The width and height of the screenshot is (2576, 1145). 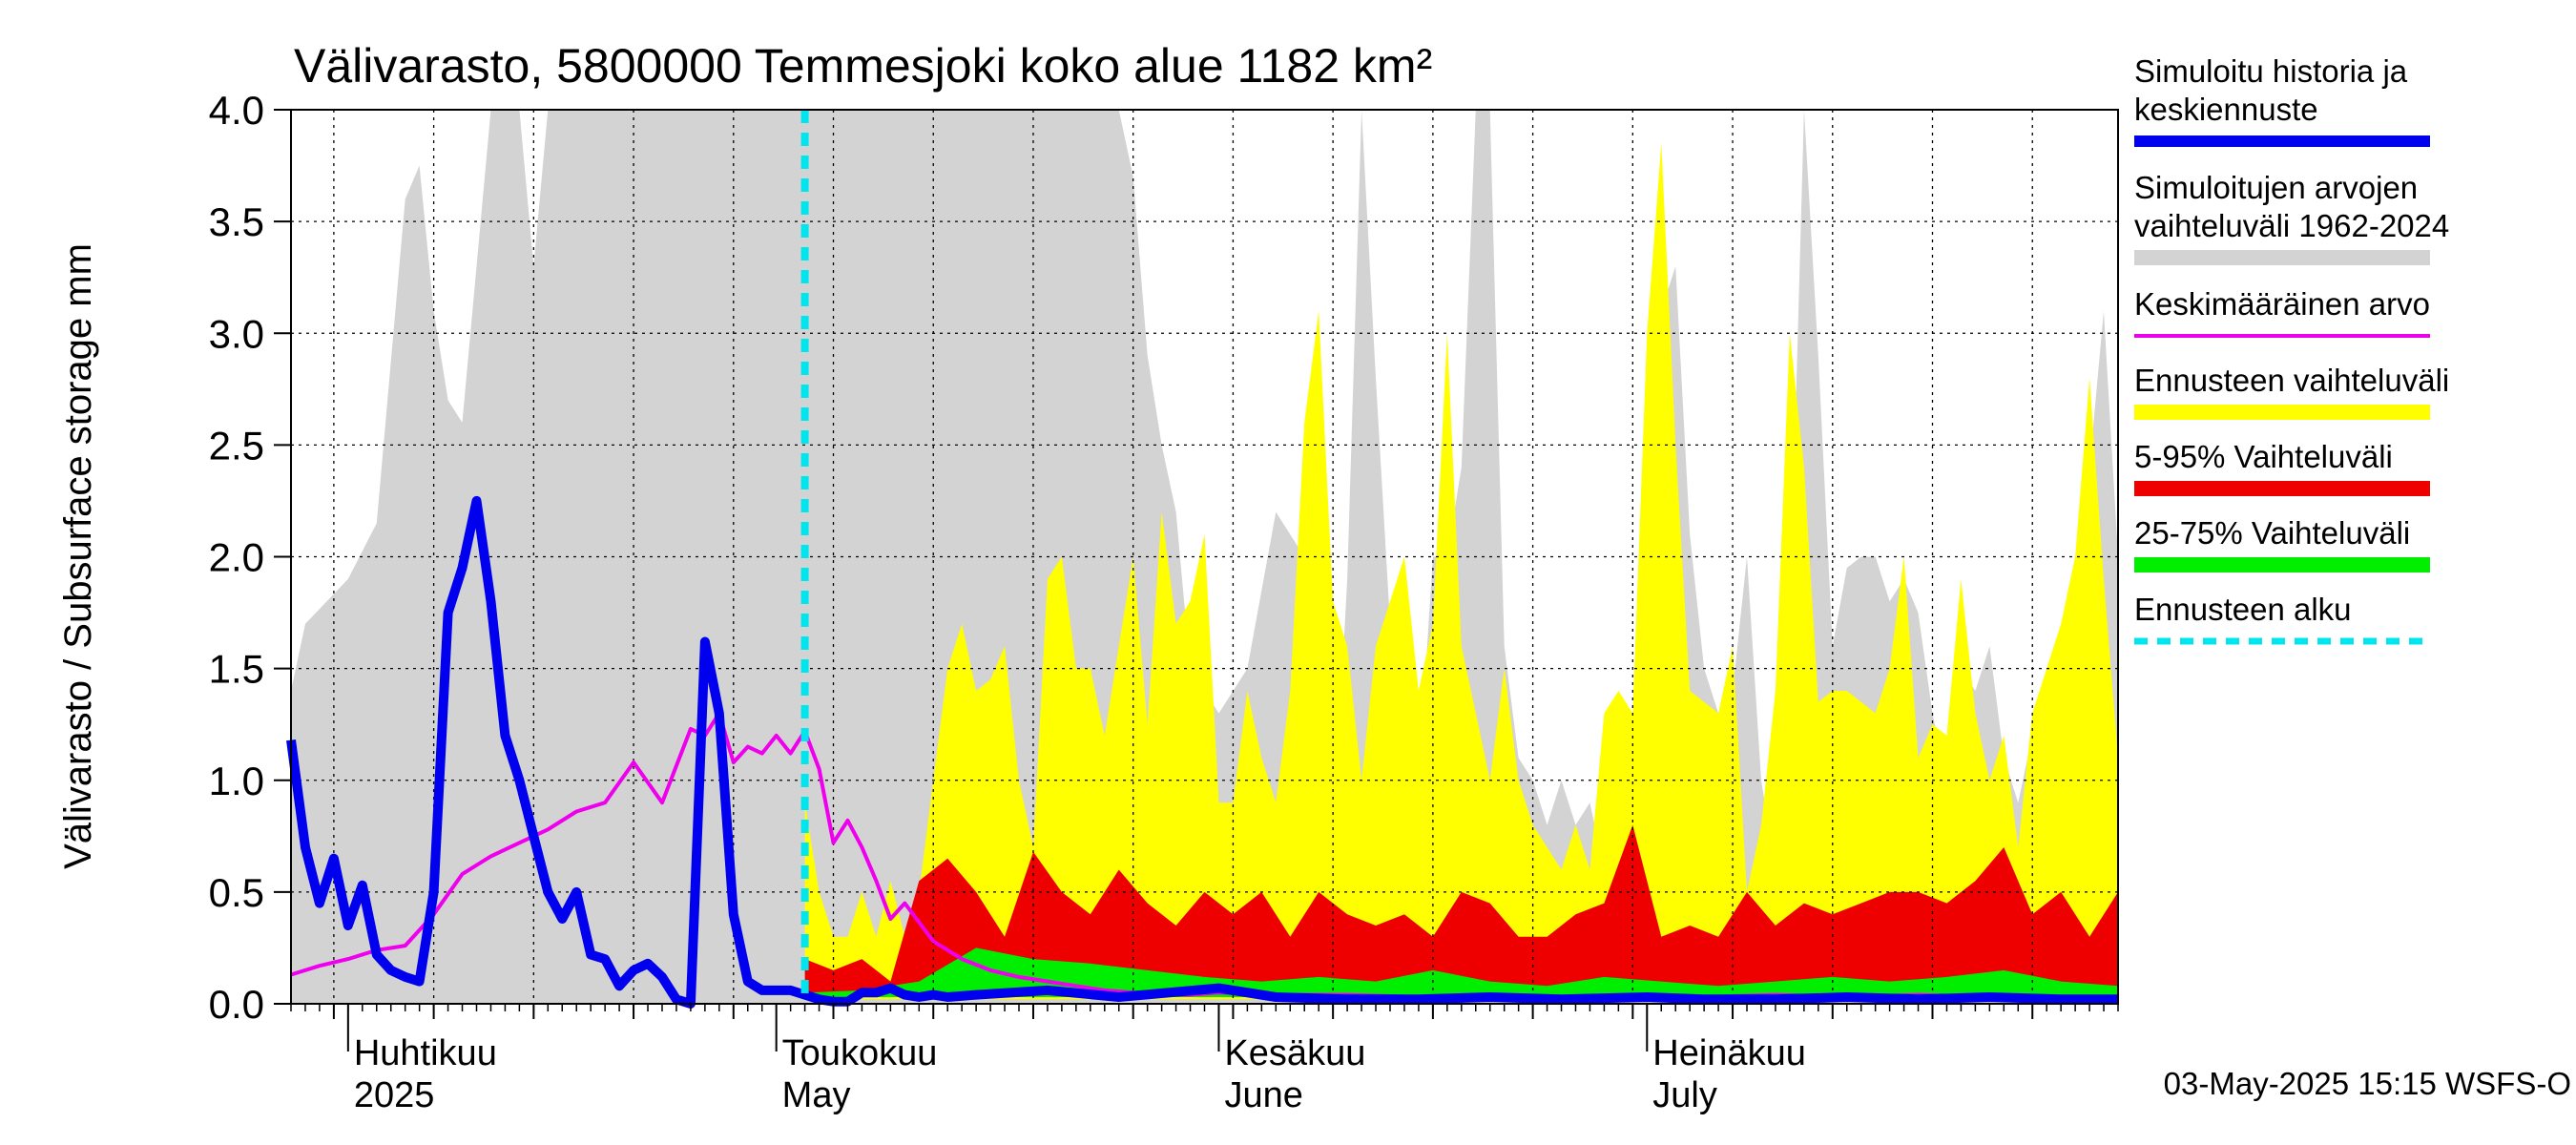 What do you see at coordinates (236, 445) in the screenshot?
I see `y-tick-label: 2.5` at bounding box center [236, 445].